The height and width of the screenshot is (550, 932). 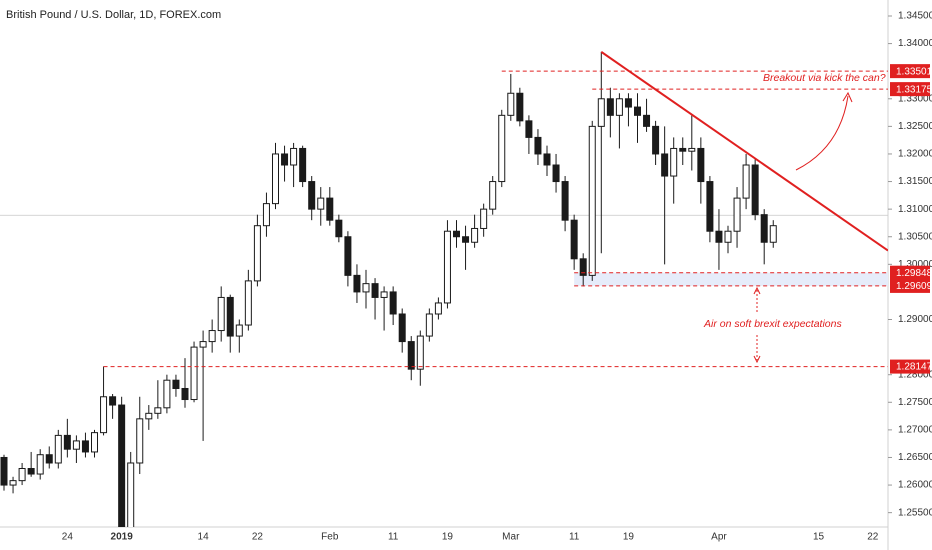 What do you see at coordinates (330, 537) in the screenshot?
I see `x-tick-label: Feb` at bounding box center [330, 537].